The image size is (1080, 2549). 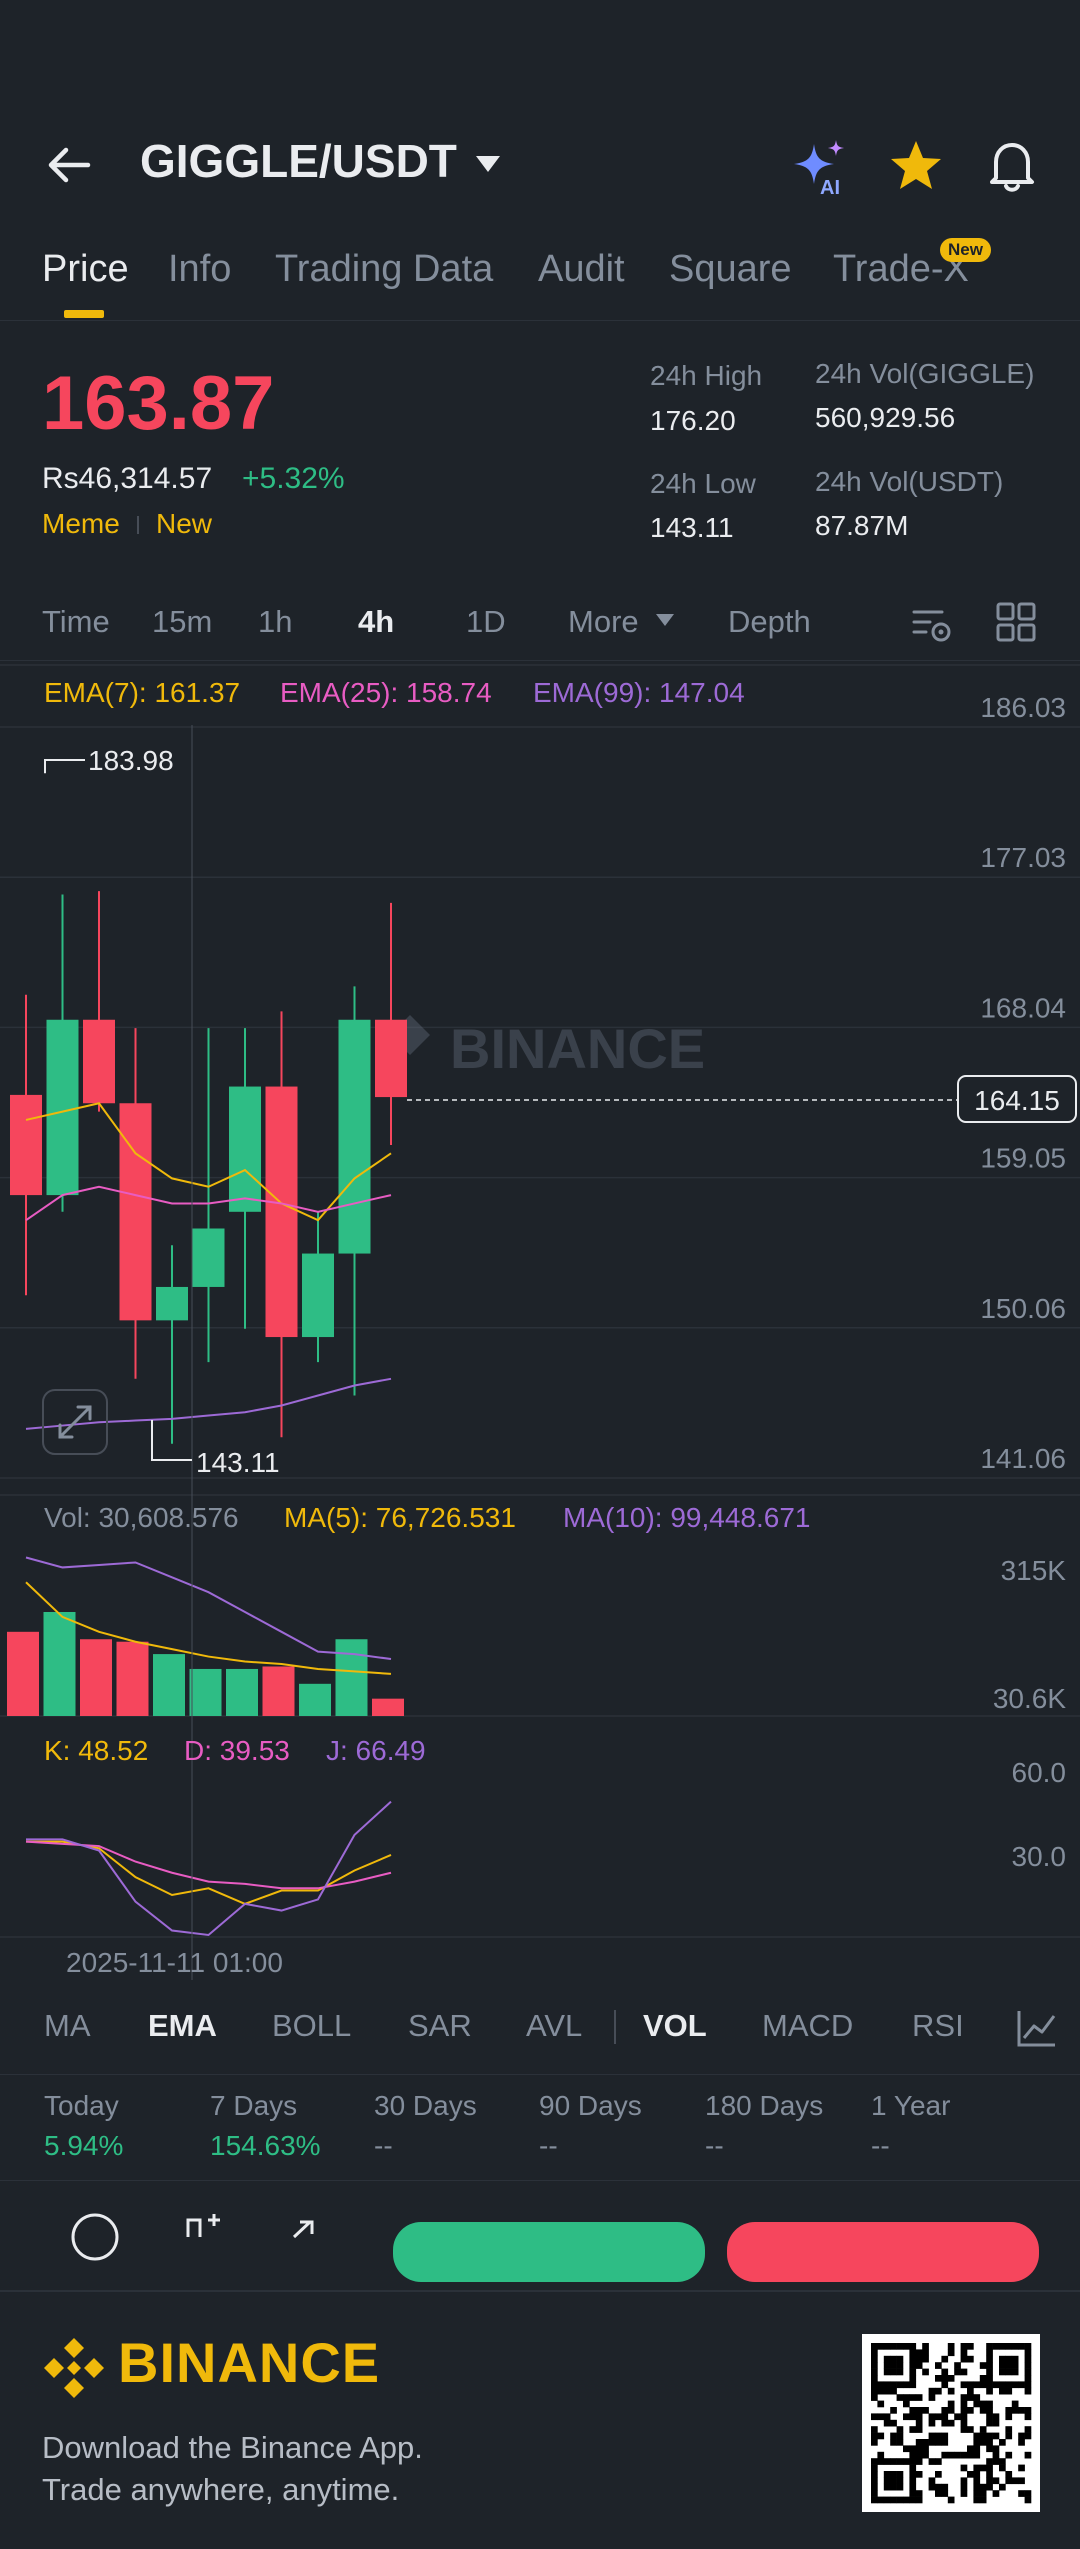 I want to click on more-icon, so click(x=95, y=2237).